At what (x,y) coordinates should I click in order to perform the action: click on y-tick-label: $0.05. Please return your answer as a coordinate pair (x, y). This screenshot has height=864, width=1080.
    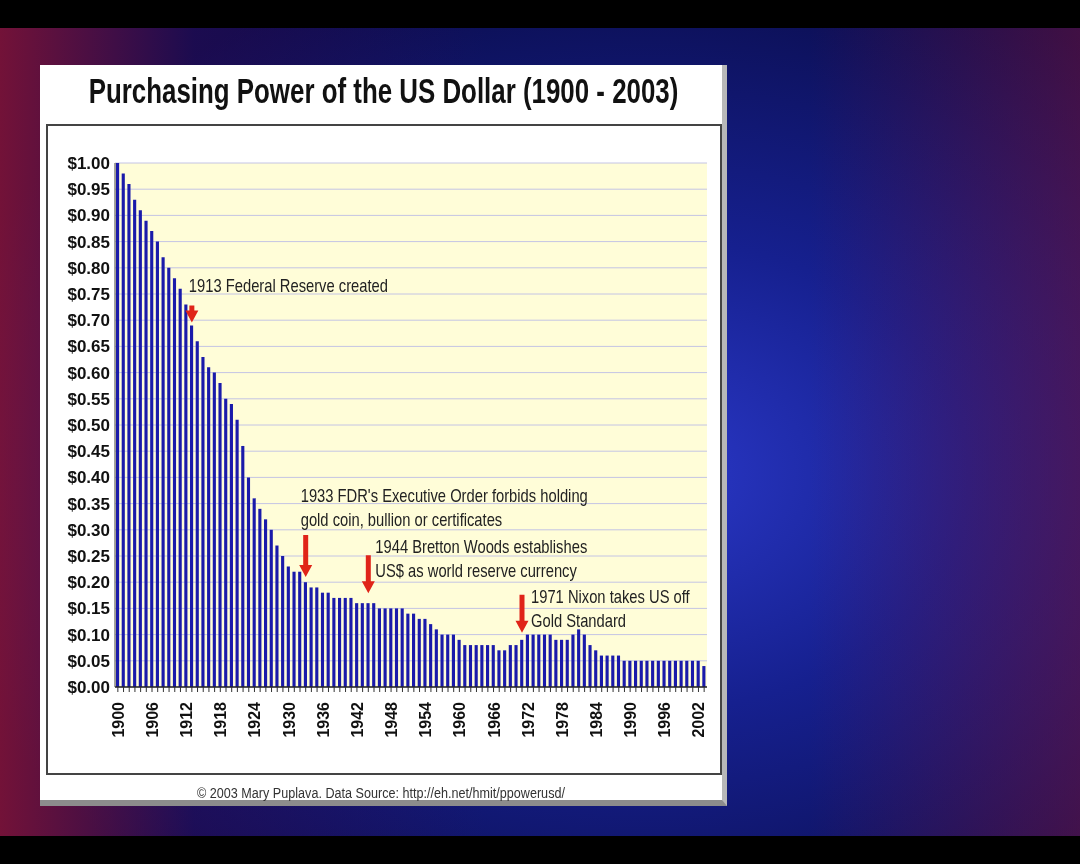
    Looking at the image, I should click on (88, 661).